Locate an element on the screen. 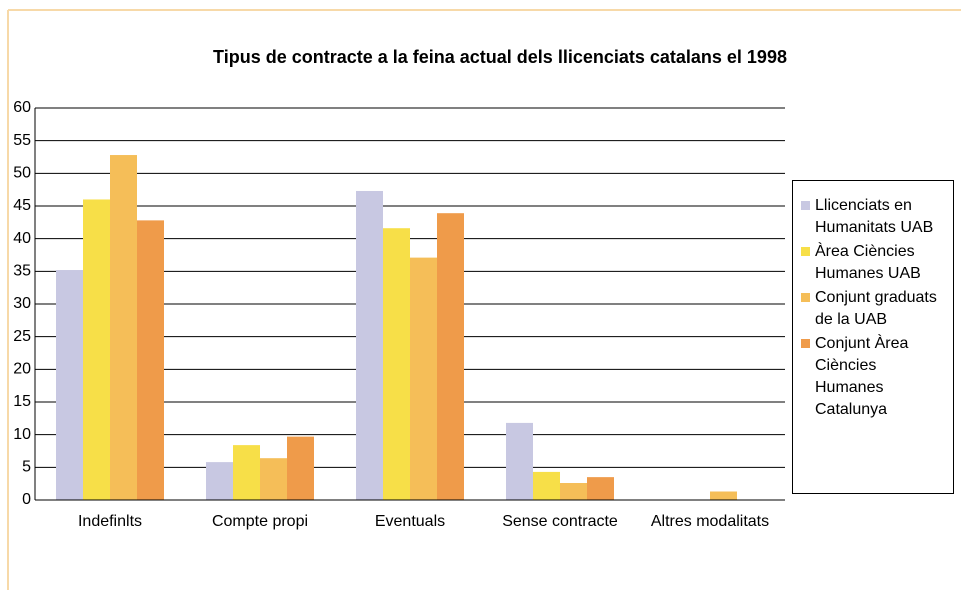 The image size is (961, 590). y-tick-label: 0 is located at coordinates (26, 499).